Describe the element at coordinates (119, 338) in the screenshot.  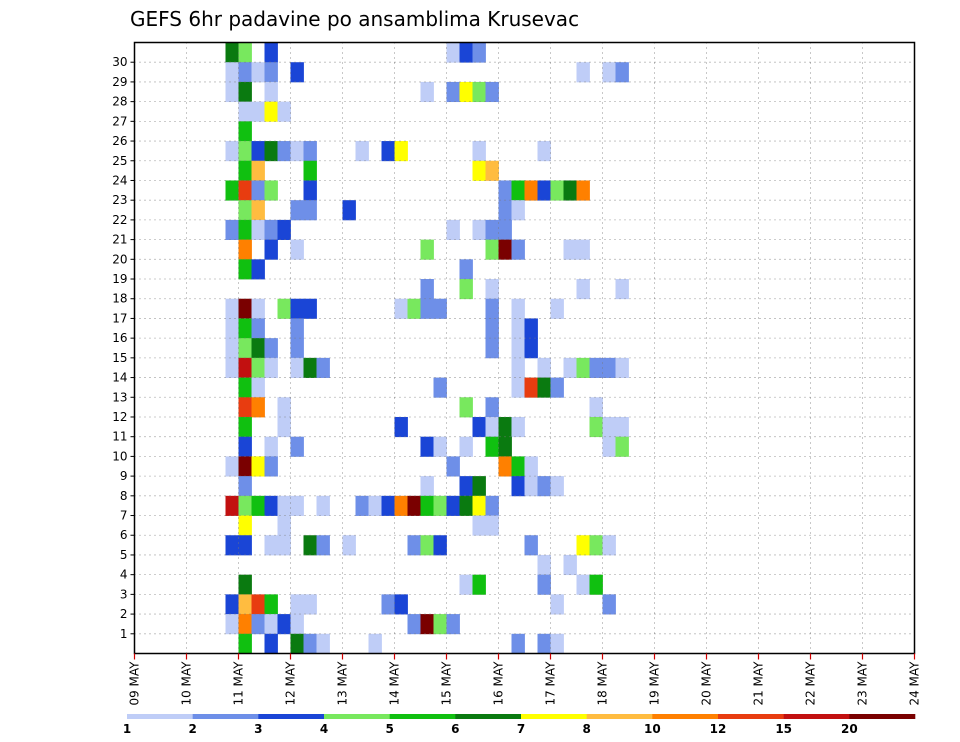
I see `y-tick-label: 16` at that location.